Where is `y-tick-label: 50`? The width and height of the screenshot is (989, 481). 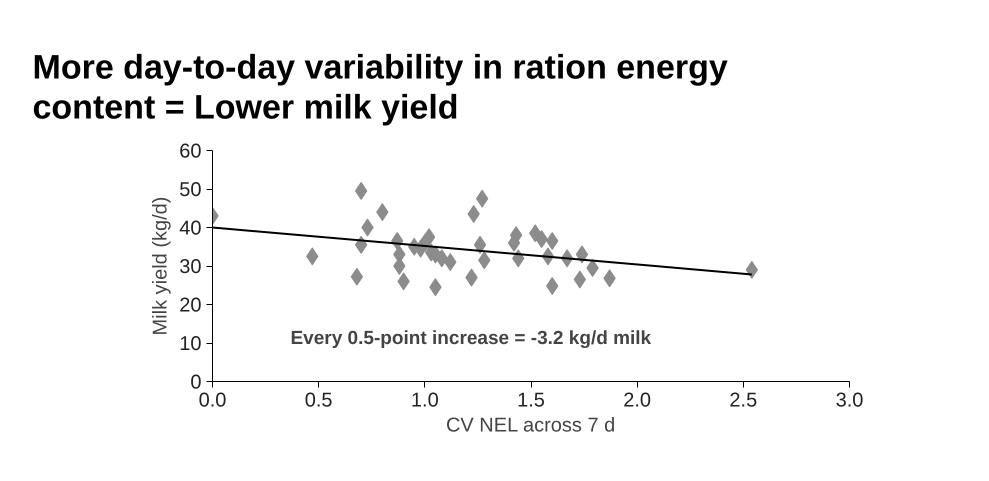
y-tick-label: 50 is located at coordinates (190, 190).